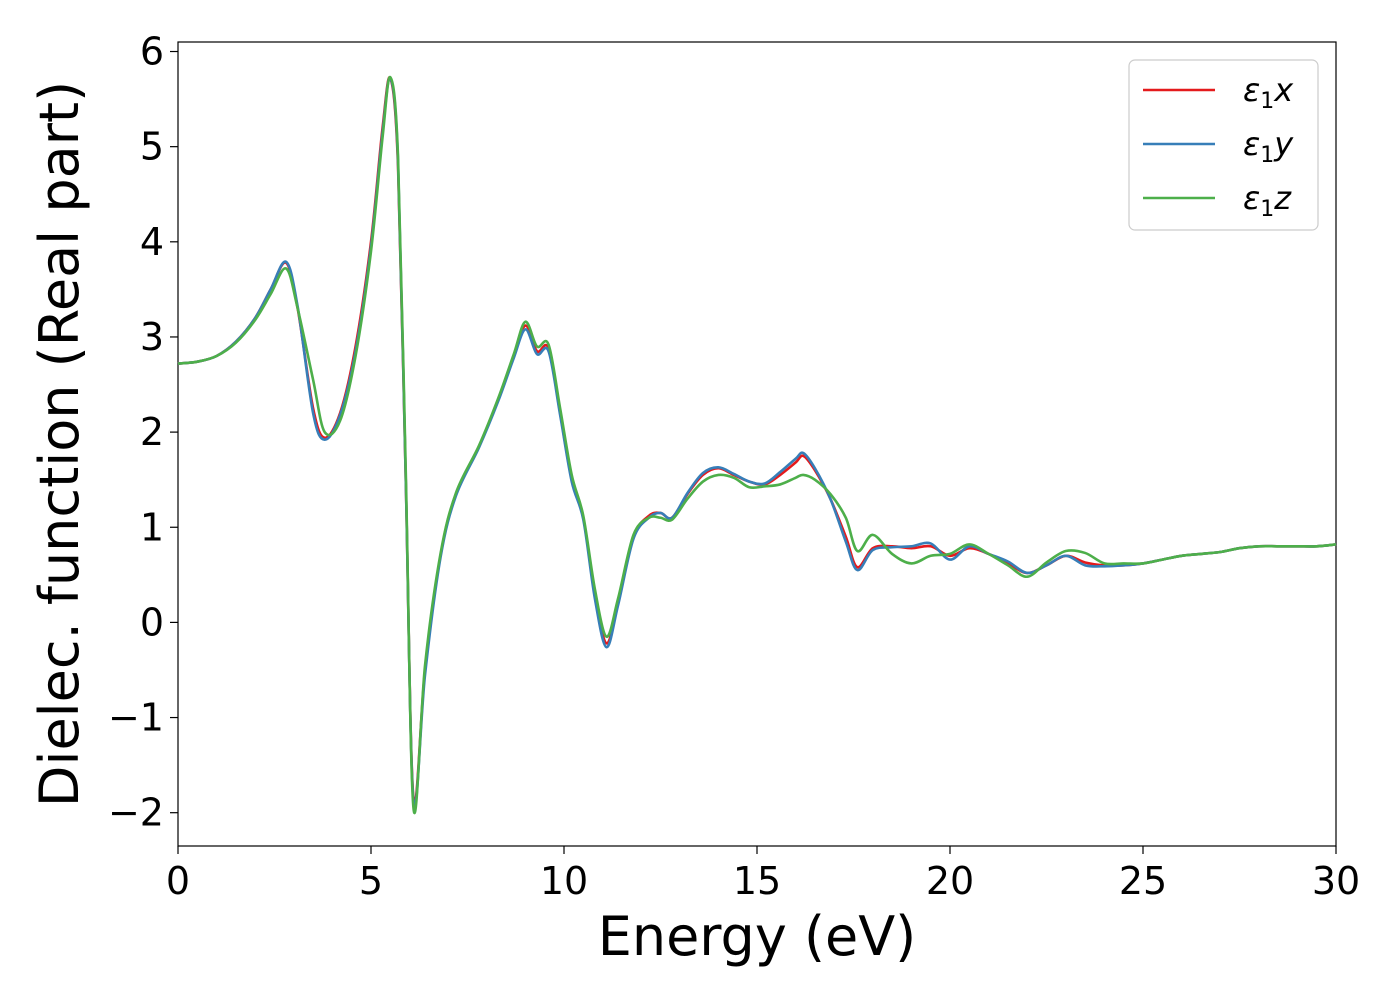  Describe the element at coordinates (152, 527) in the screenshot. I see `y-tick-label: 1` at that location.